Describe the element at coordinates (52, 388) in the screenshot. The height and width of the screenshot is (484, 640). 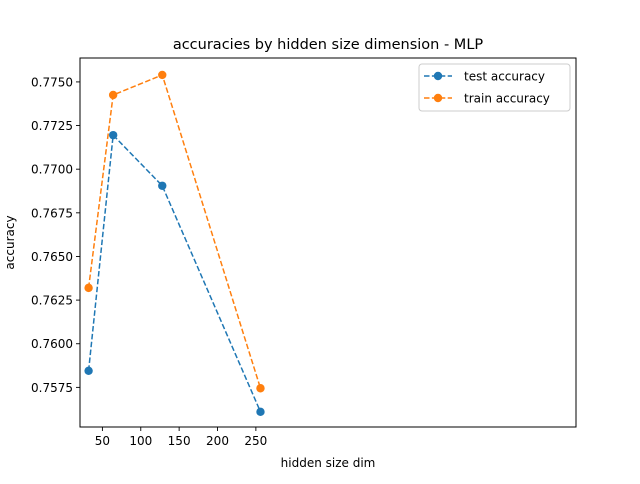
I see `y-tick-label: 0.7575` at that location.